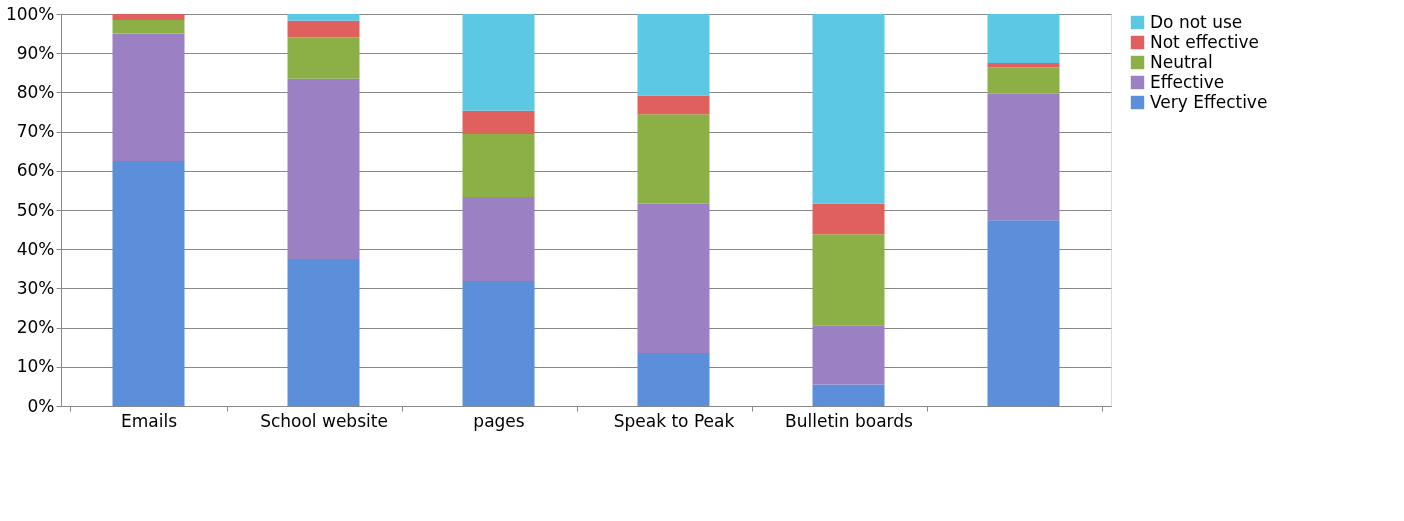  Describe the element at coordinates (35, 131) in the screenshot. I see `y-tick-label: 70%` at that location.